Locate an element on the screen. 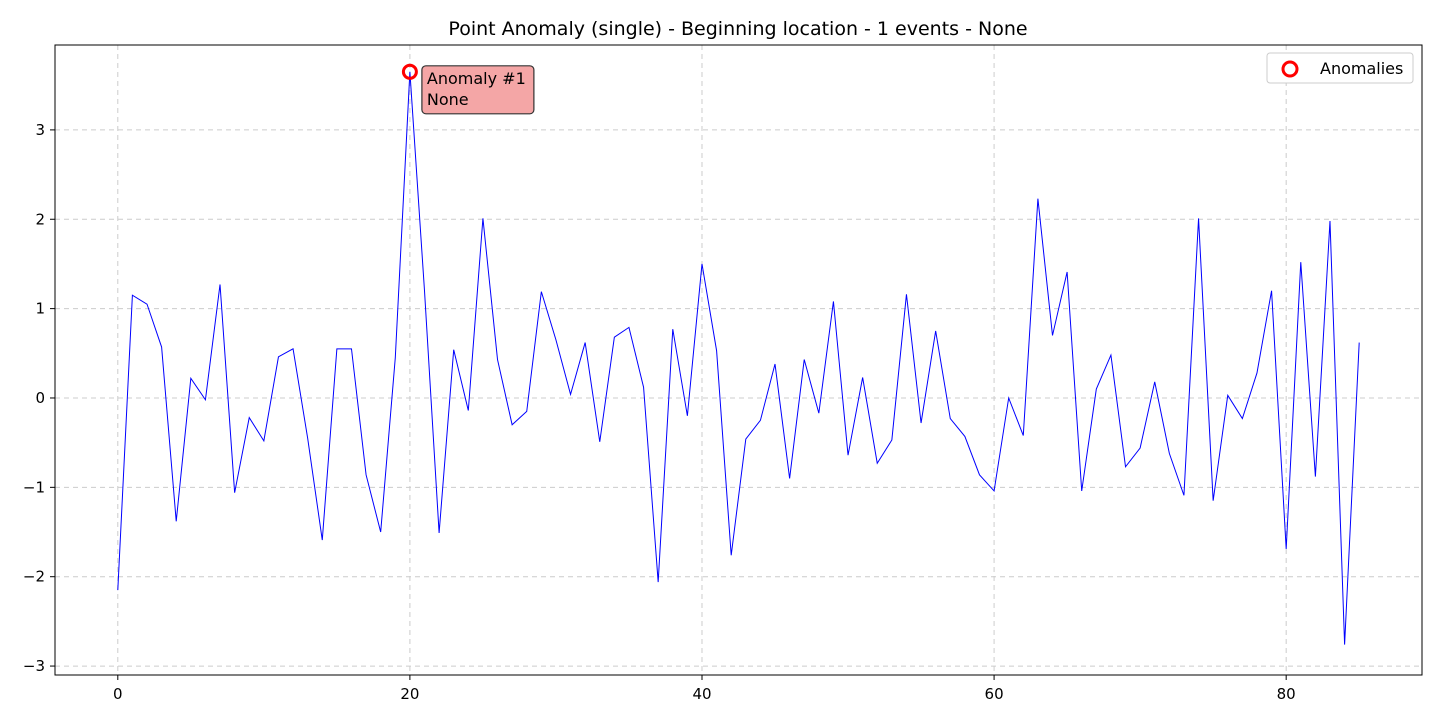 The height and width of the screenshot is (724, 1440). legend-anomaly-marker is located at coordinates (1290, 69).